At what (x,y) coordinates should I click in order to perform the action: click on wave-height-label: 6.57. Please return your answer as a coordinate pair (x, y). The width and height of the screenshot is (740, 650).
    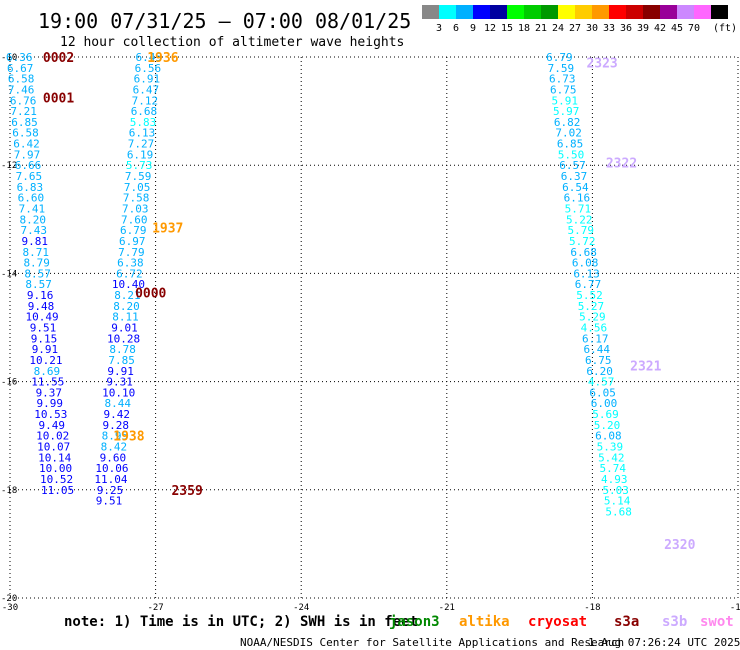
    Looking at the image, I should click on (572, 165).